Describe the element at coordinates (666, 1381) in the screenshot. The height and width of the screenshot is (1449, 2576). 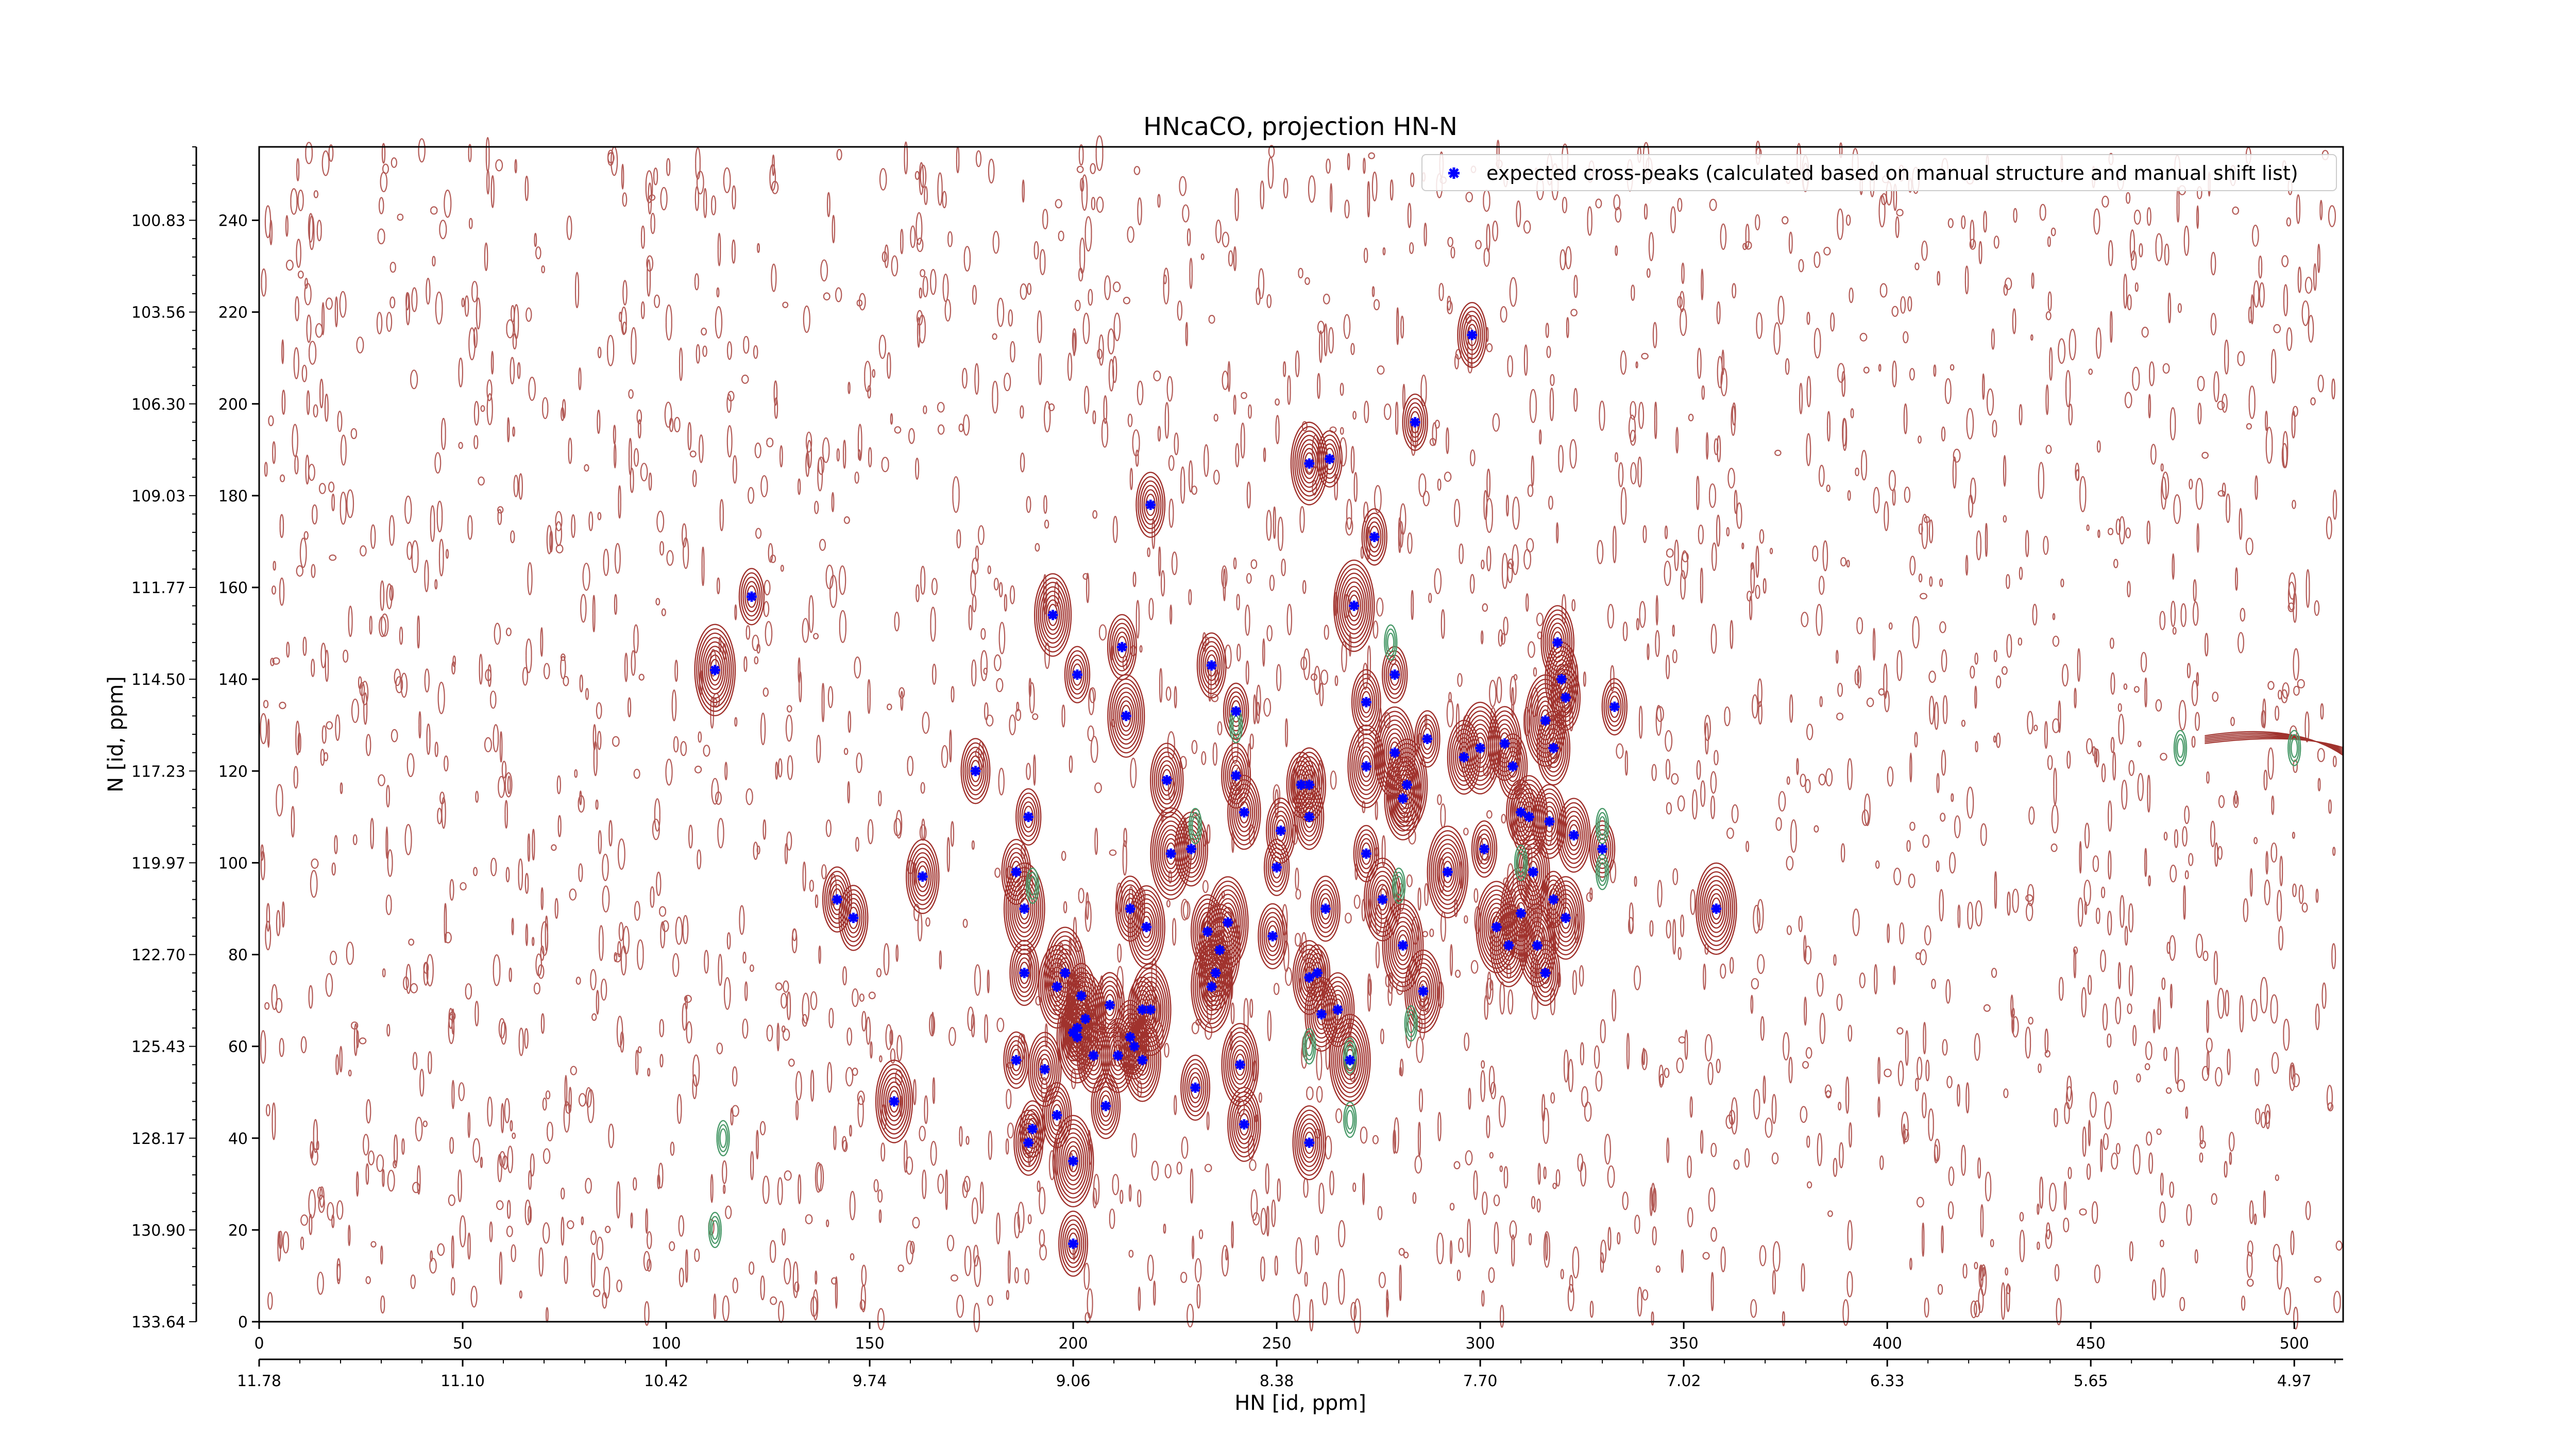
I see `x-ppm-tick-label: 10.42` at that location.